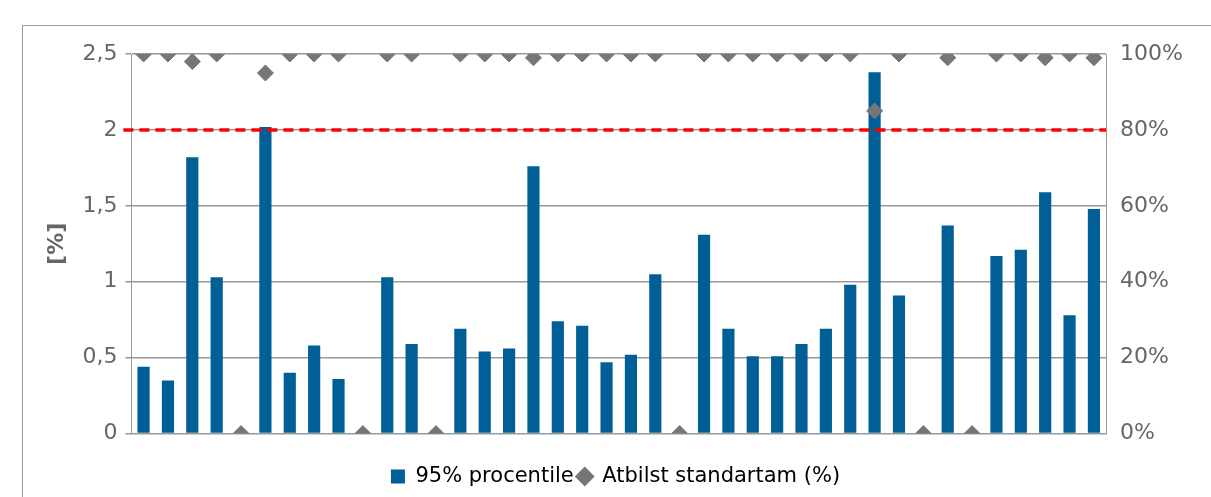  What do you see at coordinates (110, 432) in the screenshot?
I see `y-tick-label: 0` at bounding box center [110, 432].